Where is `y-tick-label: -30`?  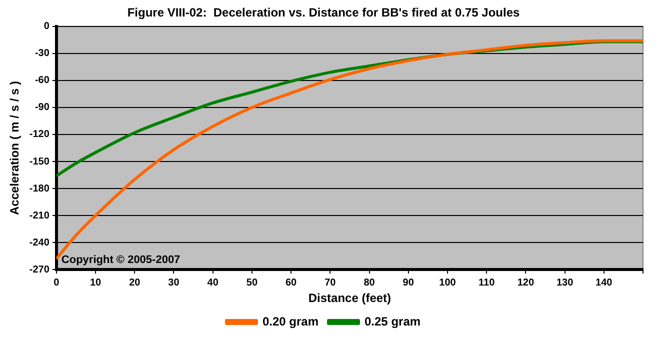
y-tick-label: -30 is located at coordinates (42, 54).